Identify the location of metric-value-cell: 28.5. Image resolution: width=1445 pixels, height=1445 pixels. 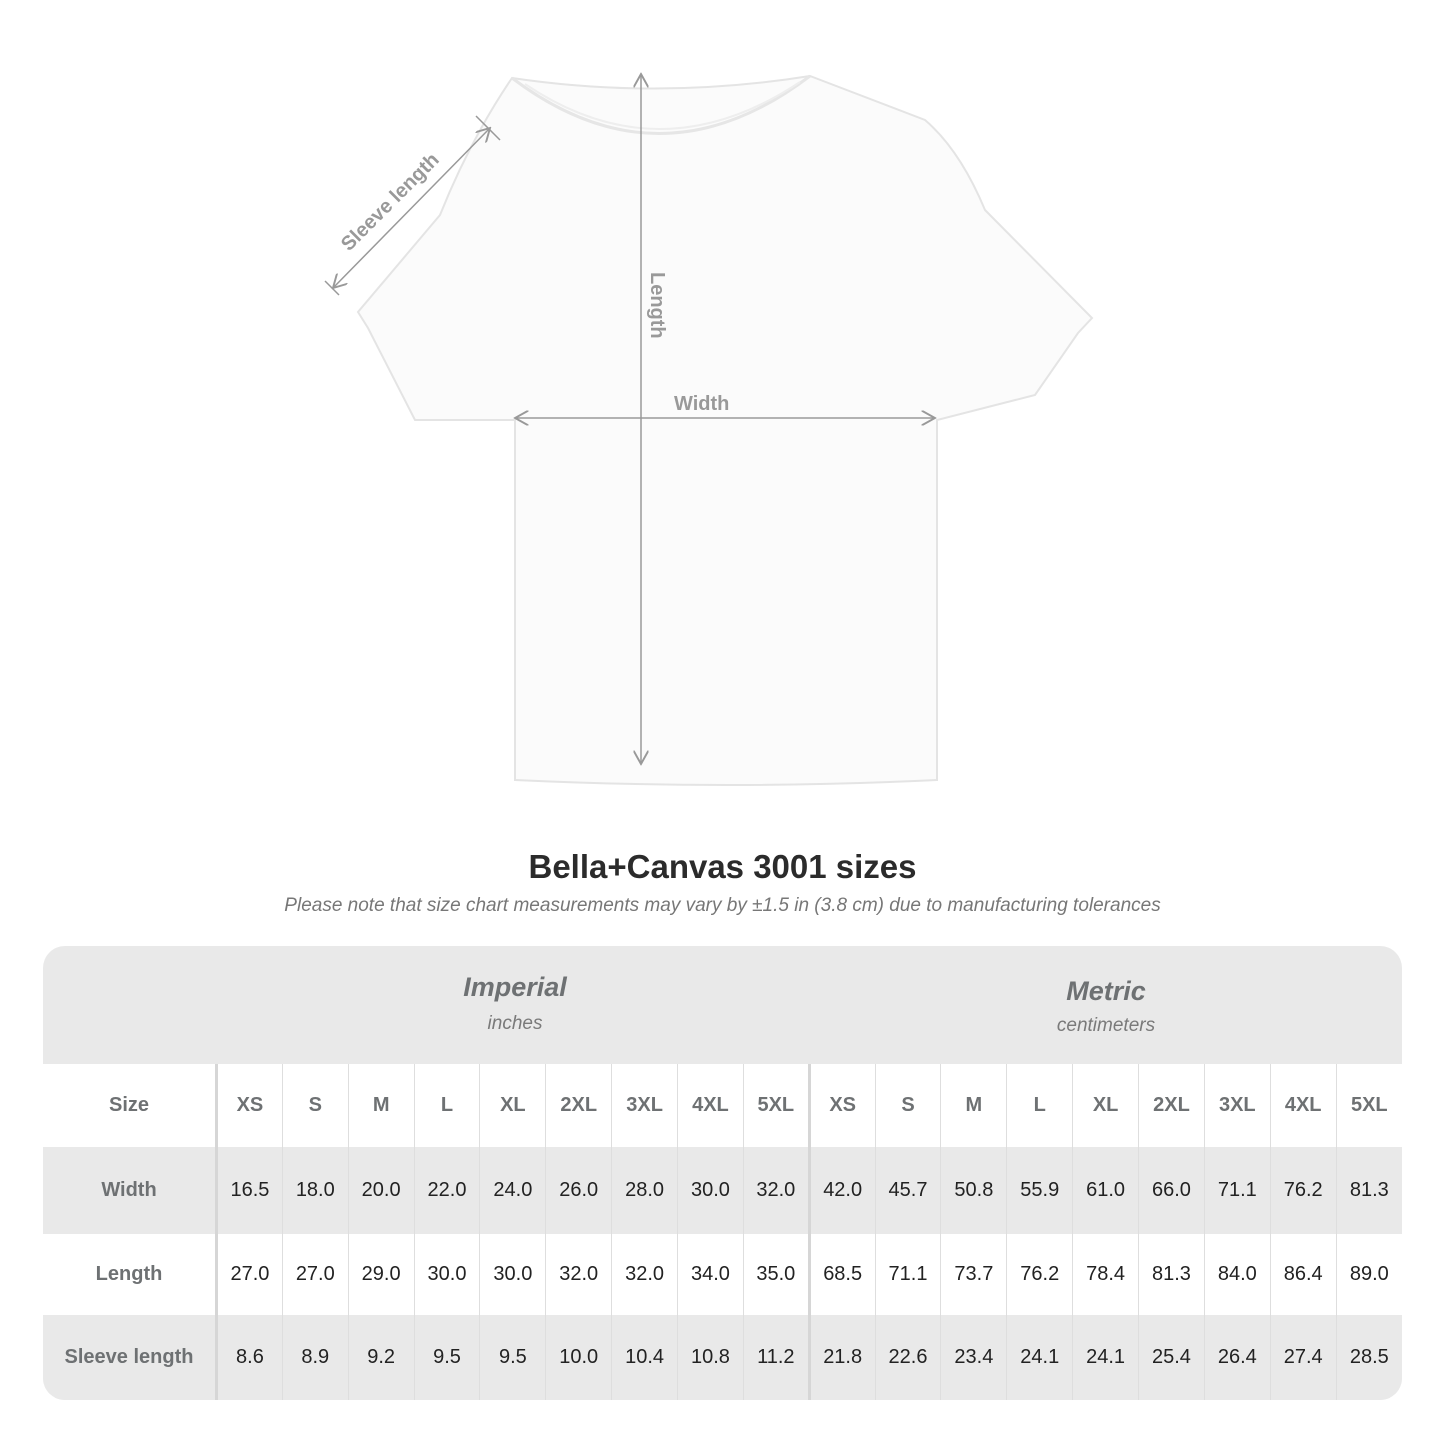
(1368, 1357).